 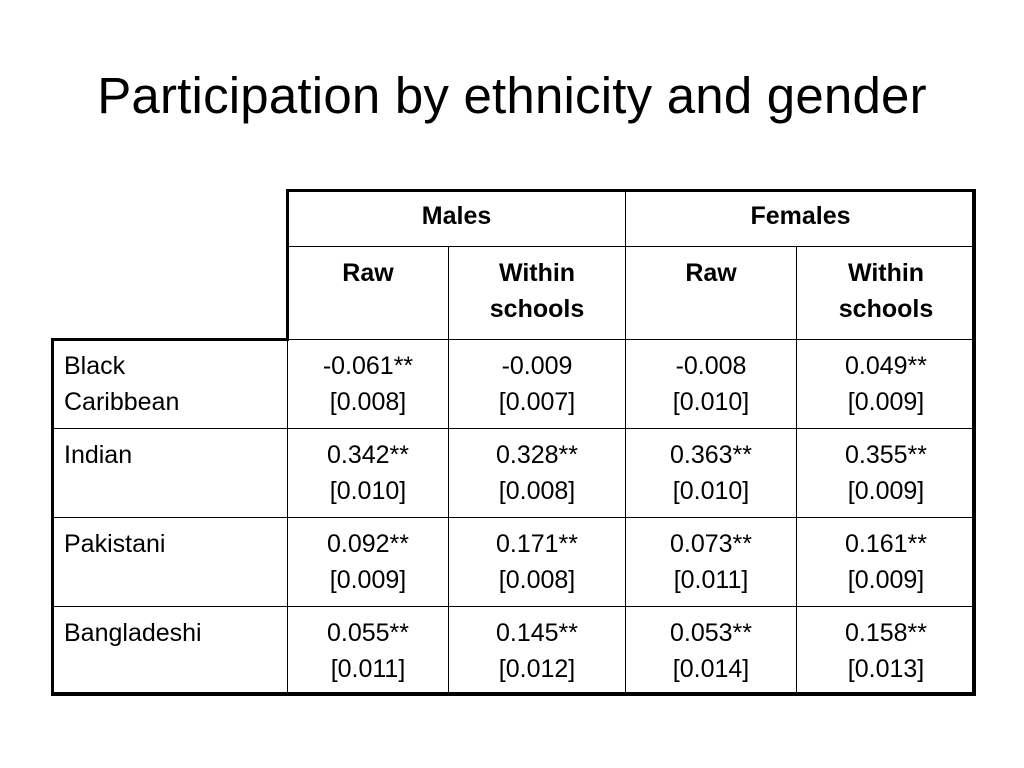 What do you see at coordinates (973, 442) in the screenshot?
I see `table-border-right` at bounding box center [973, 442].